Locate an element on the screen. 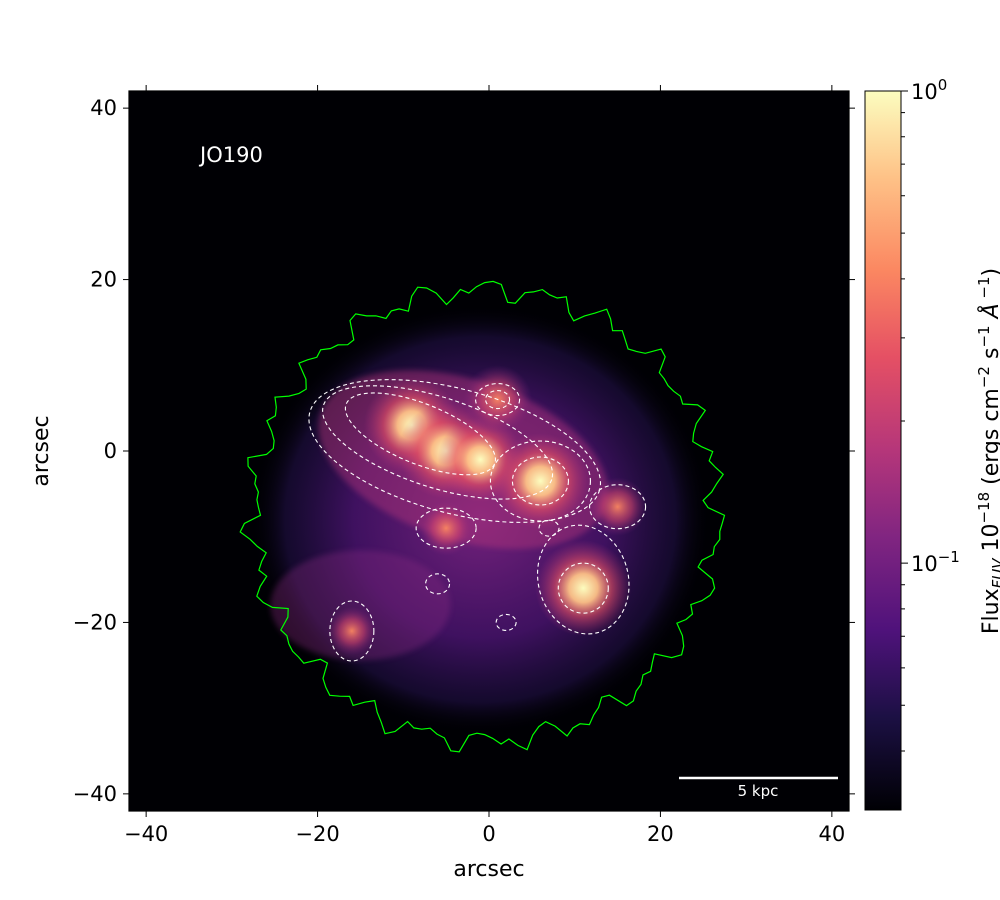 The image size is (1000, 900). contour-south-east-inner is located at coordinates (583, 588).